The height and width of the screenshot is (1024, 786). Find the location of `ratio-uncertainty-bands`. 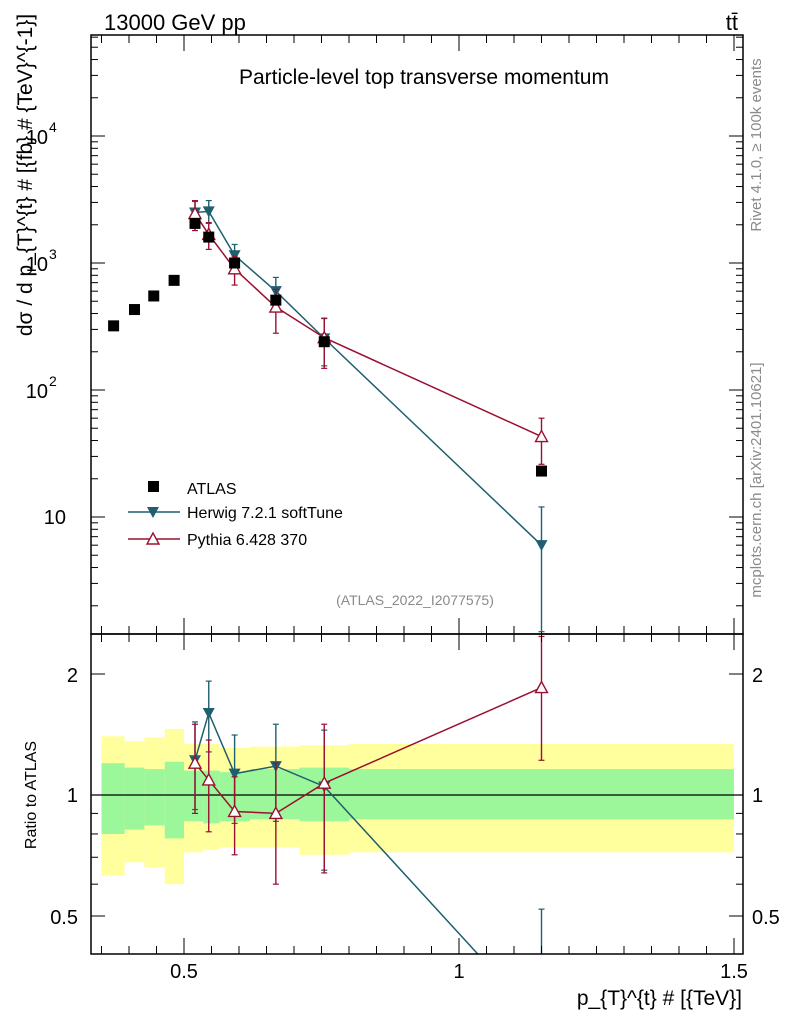

ratio-uncertainty-bands is located at coordinates (417, 806).